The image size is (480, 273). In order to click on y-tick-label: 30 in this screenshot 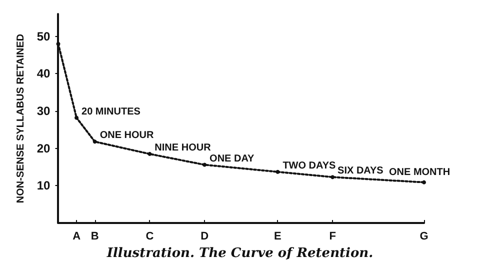, I will do `click(43, 111)`.